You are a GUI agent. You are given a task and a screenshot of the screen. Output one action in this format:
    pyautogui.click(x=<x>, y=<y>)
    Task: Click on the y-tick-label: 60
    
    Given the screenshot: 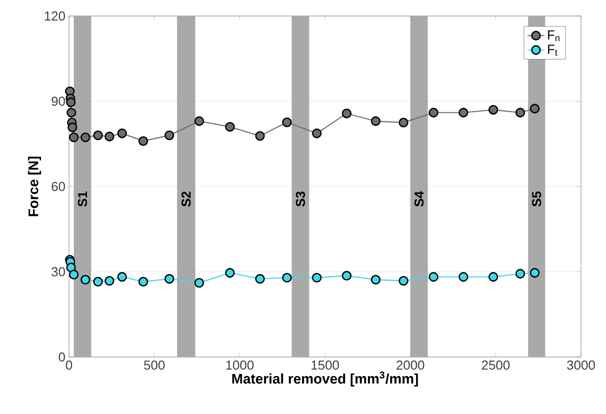 What is the action you would take?
    pyautogui.click(x=58, y=187)
    